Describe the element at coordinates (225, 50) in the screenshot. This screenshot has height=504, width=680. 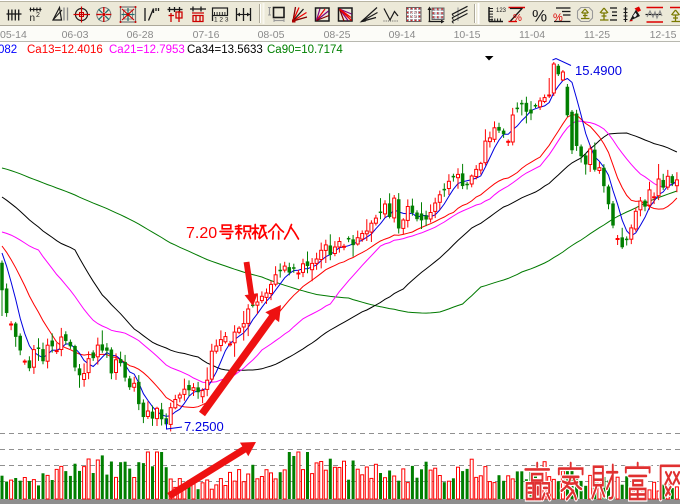
I see `svg-text: Ca34=13.5633` at that location.